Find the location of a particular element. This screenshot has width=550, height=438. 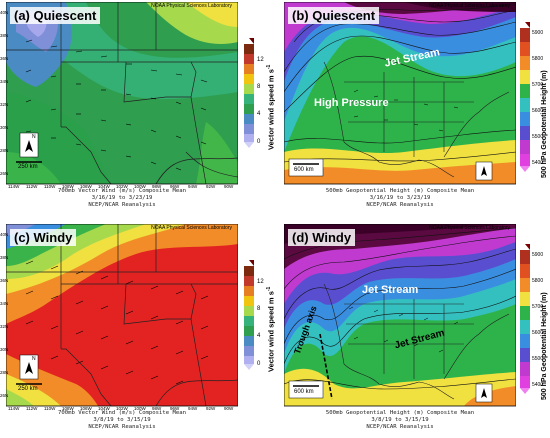

caption-line-2: 3/8/19 to 3/15/19 is located at coordinates (400, 420).